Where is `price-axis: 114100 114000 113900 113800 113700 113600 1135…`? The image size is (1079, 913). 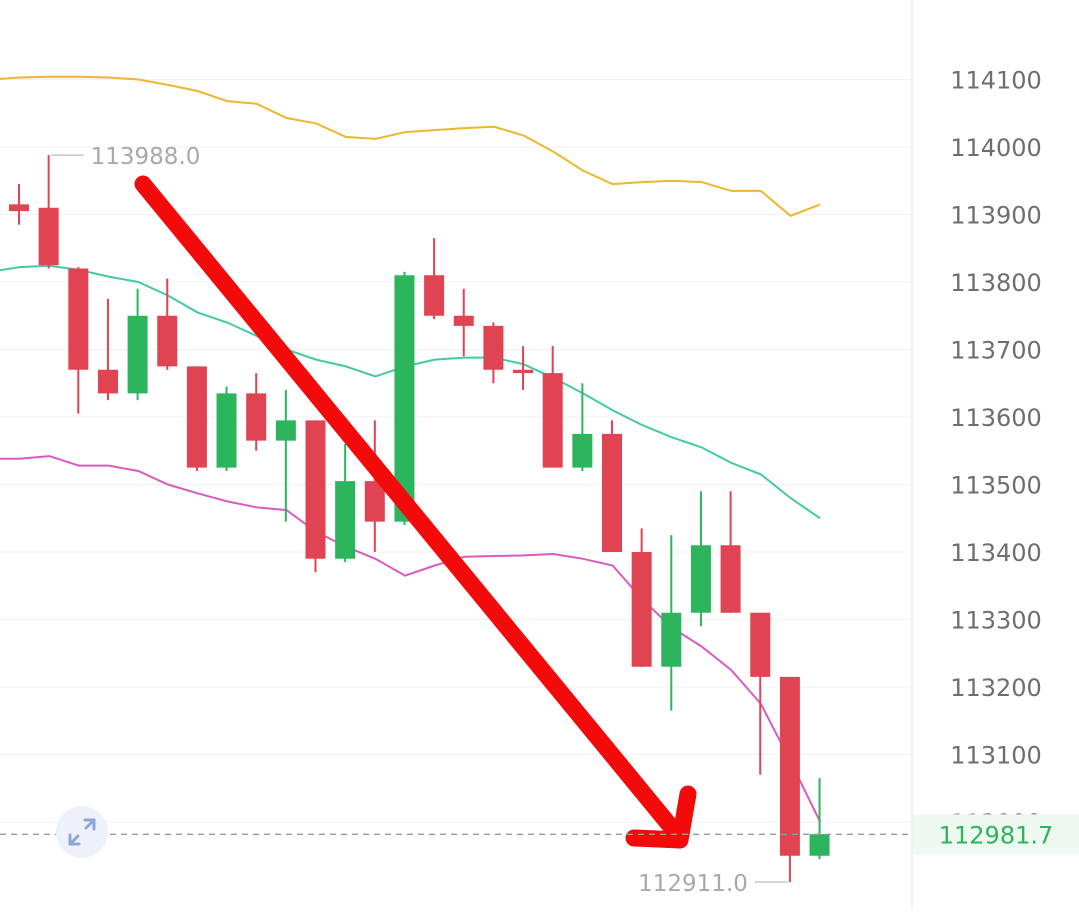
price-axis: 114100 114000 113900 113800 113700 113600 1135… is located at coordinates (996, 452).